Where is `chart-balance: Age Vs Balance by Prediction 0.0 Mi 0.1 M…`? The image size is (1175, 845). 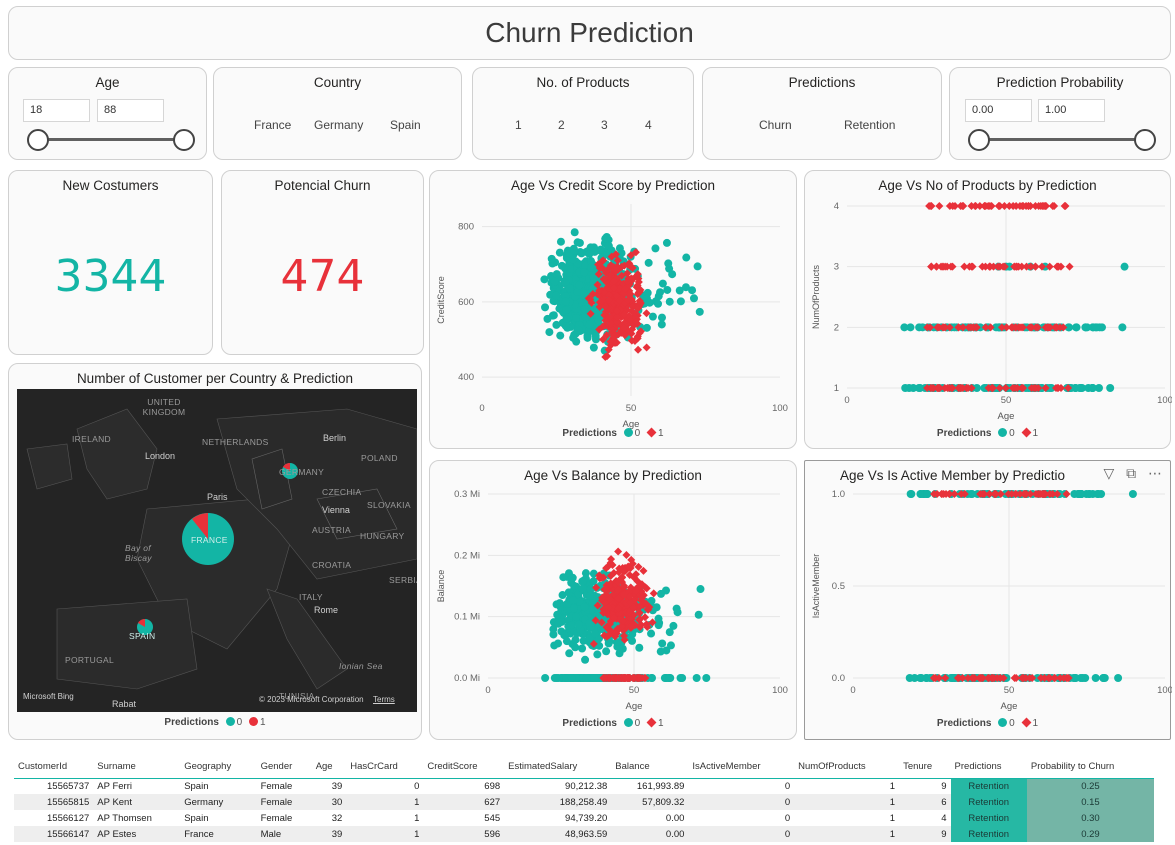 chart-balance: Age Vs Balance by Prediction 0.0 Mi 0.1 M… is located at coordinates (613, 600).